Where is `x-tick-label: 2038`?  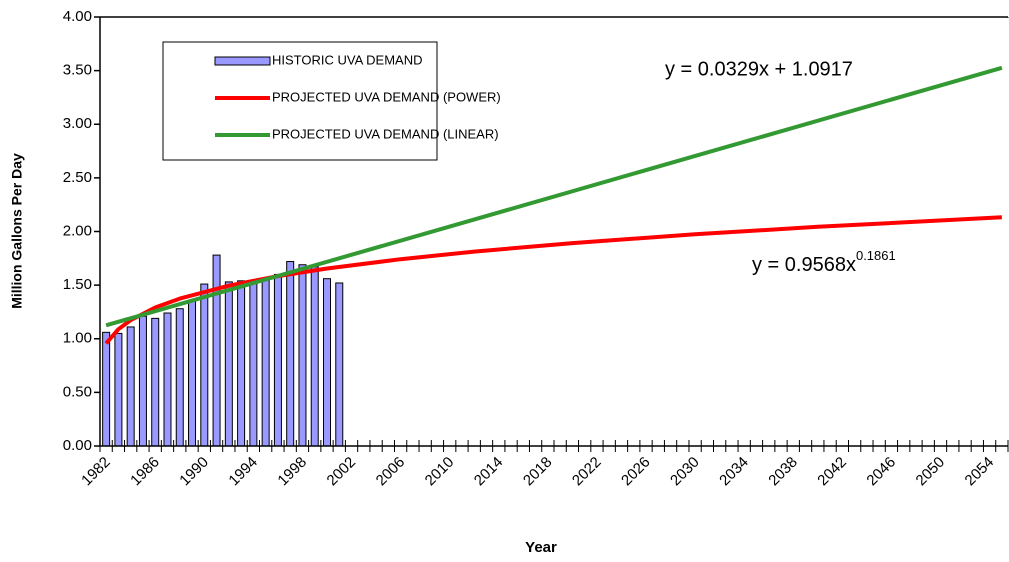 x-tick-label: 2038 is located at coordinates (783, 472).